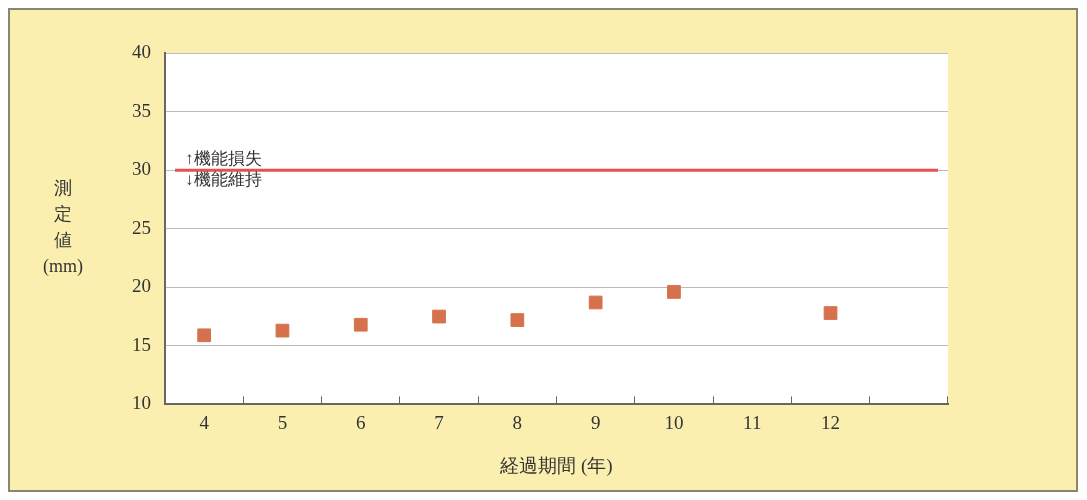 The image size is (1087, 500). Describe the element at coordinates (517, 422) in the screenshot. I see `x-tick-label: 8` at that location.